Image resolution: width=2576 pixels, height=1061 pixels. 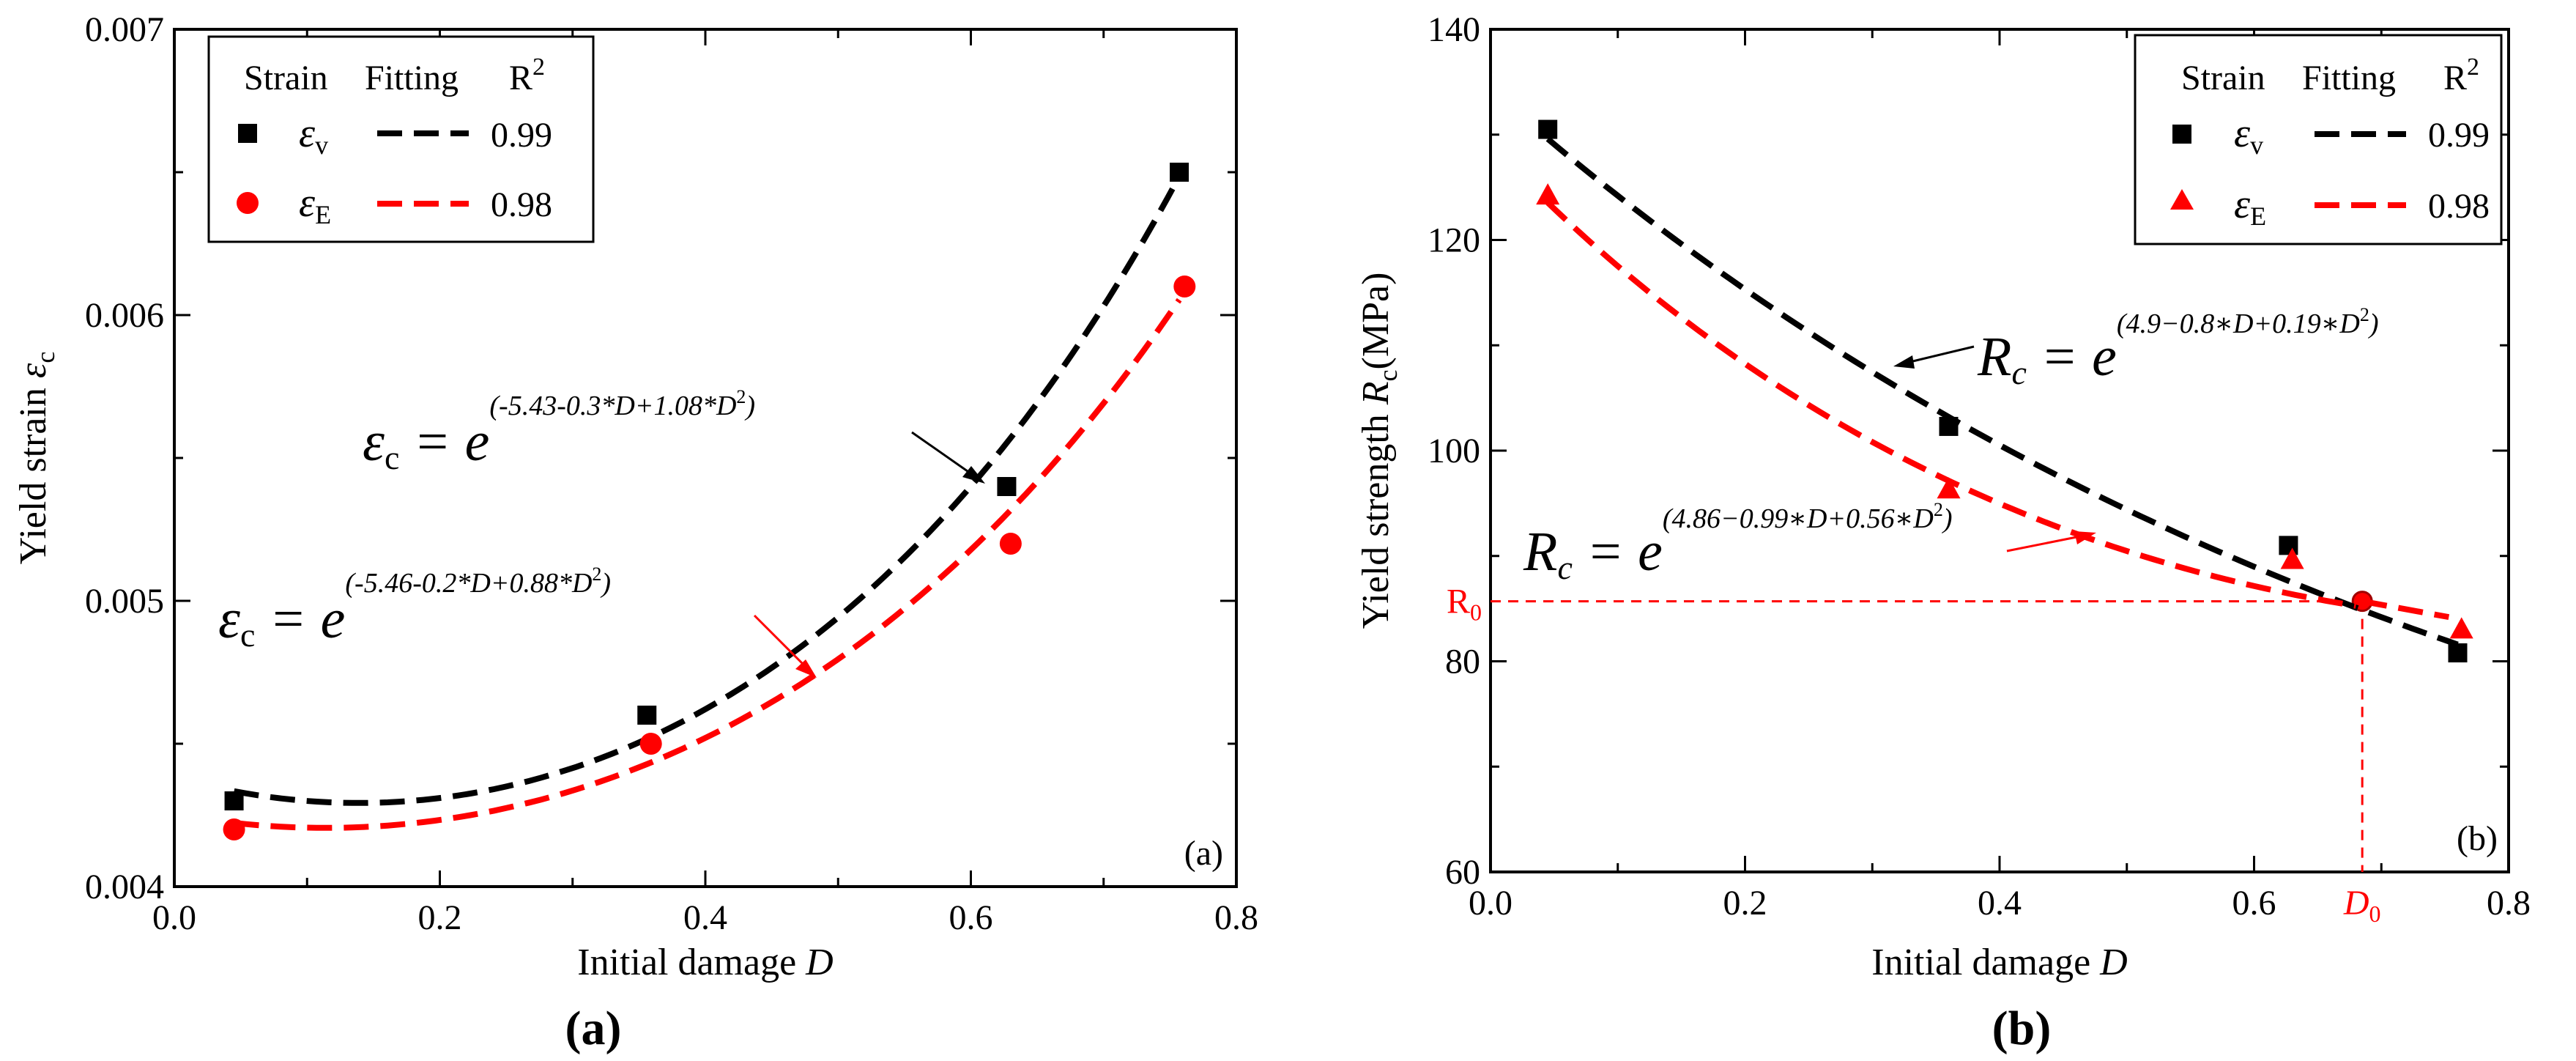 What do you see at coordinates (1938, 509) in the screenshot?
I see `eq2-exp-sq-b: 2` at bounding box center [1938, 509].